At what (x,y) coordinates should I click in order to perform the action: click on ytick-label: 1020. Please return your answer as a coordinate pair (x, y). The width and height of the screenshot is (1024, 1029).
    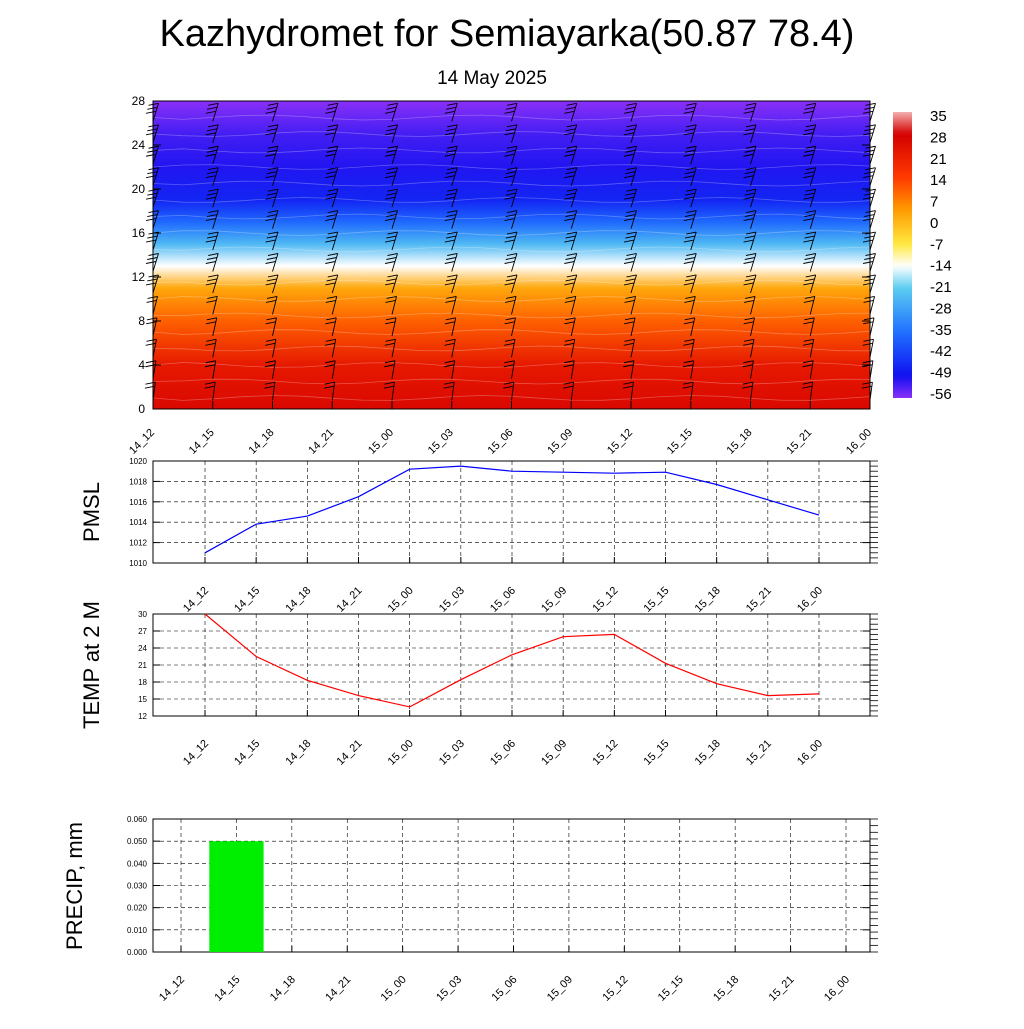
    Looking at the image, I should click on (138, 461).